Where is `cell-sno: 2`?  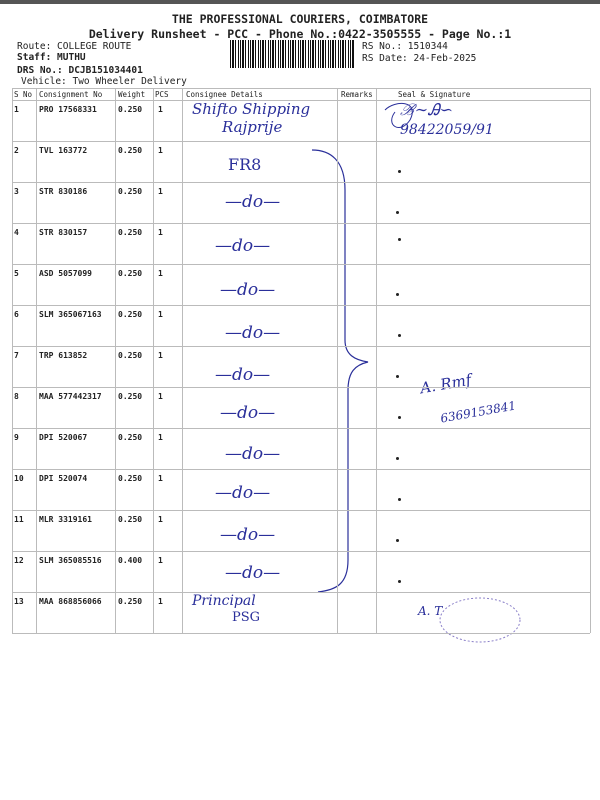
cell-sno: 2 is located at coordinates (16, 150).